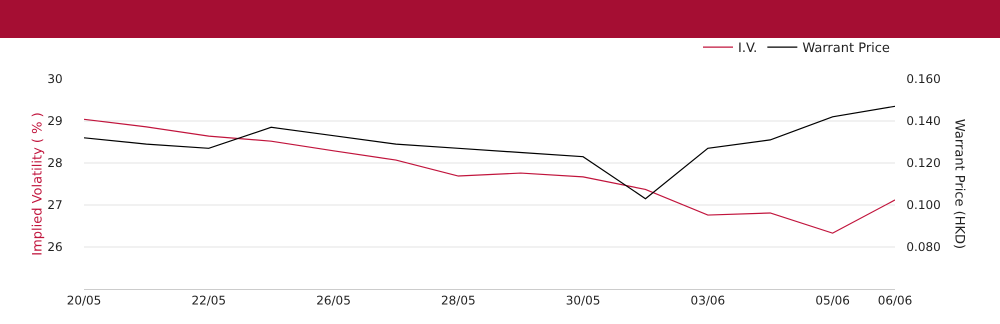 Image resolution: width=1000 pixels, height=324 pixels. What do you see at coordinates (832, 300) in the screenshot?
I see `x-tick-label: 05/06` at bounding box center [832, 300].